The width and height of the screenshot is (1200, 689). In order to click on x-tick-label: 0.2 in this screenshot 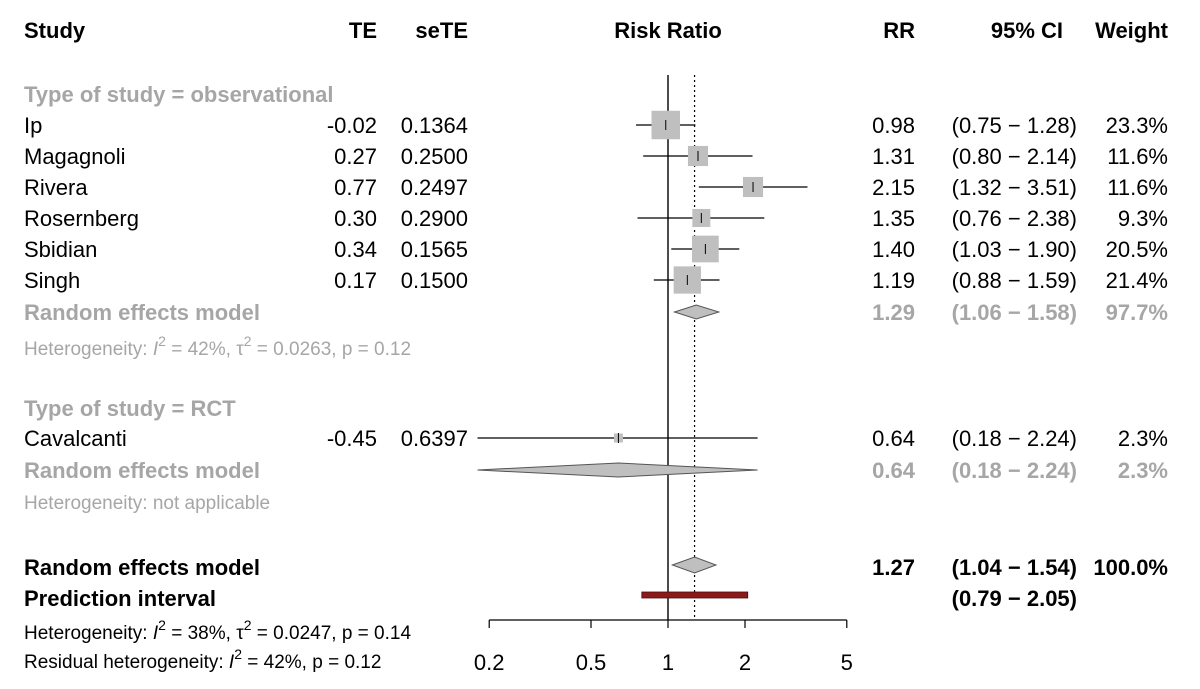, I will do `click(489, 662)`.